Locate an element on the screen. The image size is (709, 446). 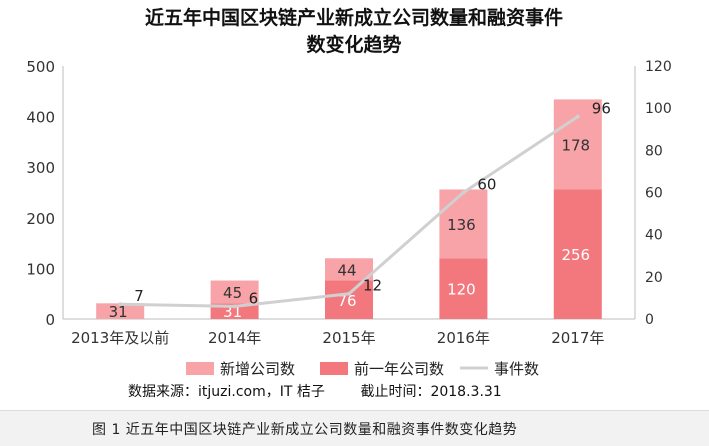
bar-label-new-companies: 45 is located at coordinates (232, 293).